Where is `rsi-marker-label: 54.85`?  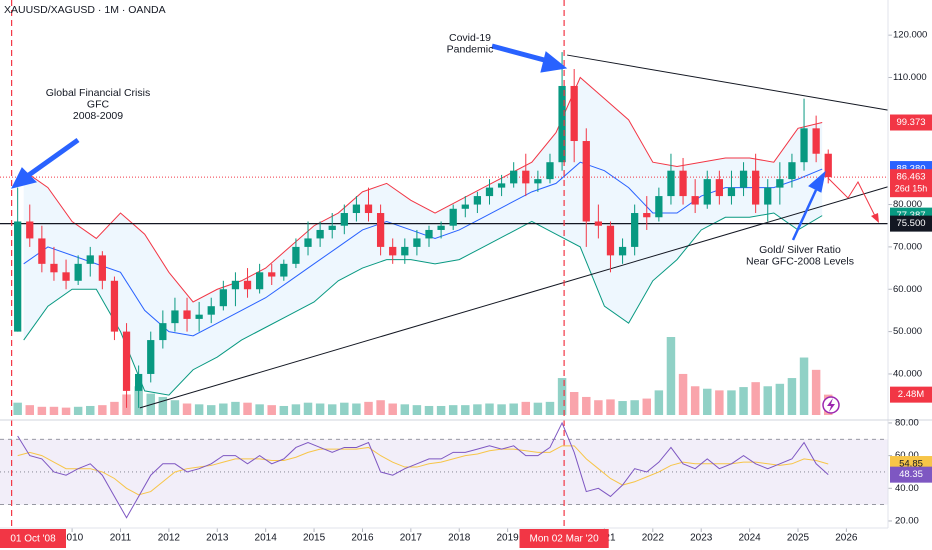 rsi-marker-label: 54.85 is located at coordinates (911, 464).